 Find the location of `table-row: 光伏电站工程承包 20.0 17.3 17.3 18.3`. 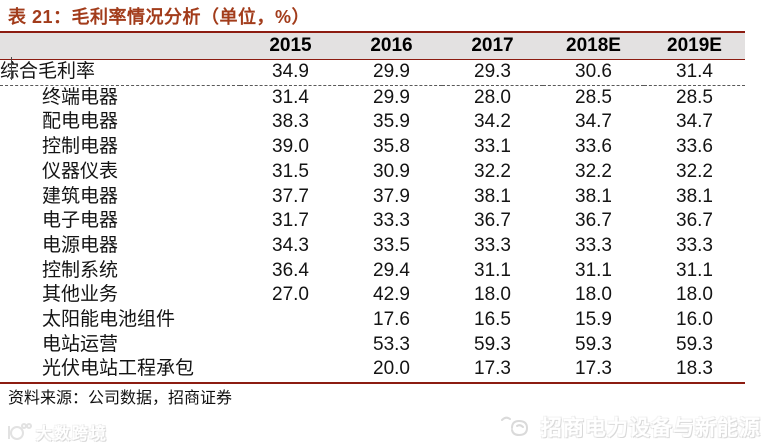

table-row: 光伏电站工程承包 20.0 17.3 17.3 18.3 is located at coordinates (372, 371).